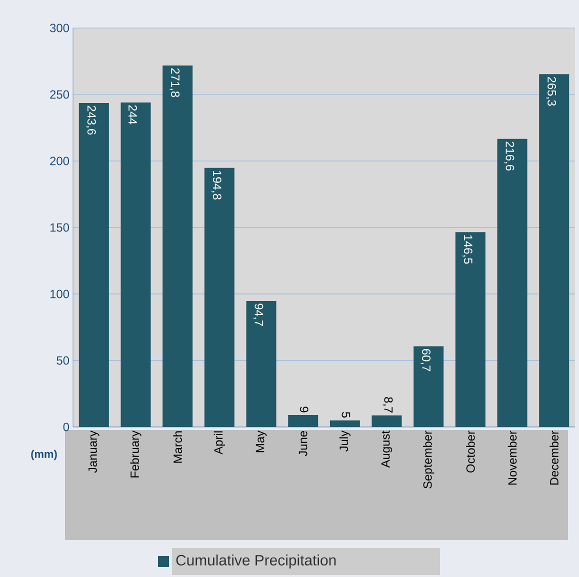  I want to click on data-label: 8,7, so click(387, 405).